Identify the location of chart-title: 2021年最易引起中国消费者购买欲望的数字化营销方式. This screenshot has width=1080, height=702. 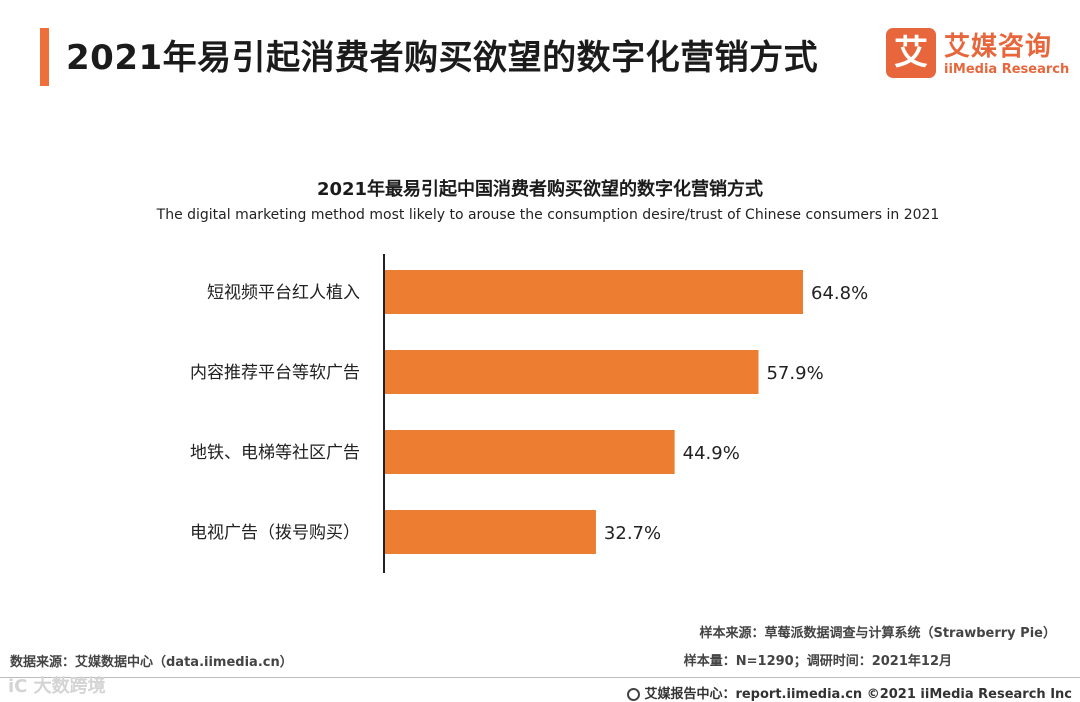
(540, 189).